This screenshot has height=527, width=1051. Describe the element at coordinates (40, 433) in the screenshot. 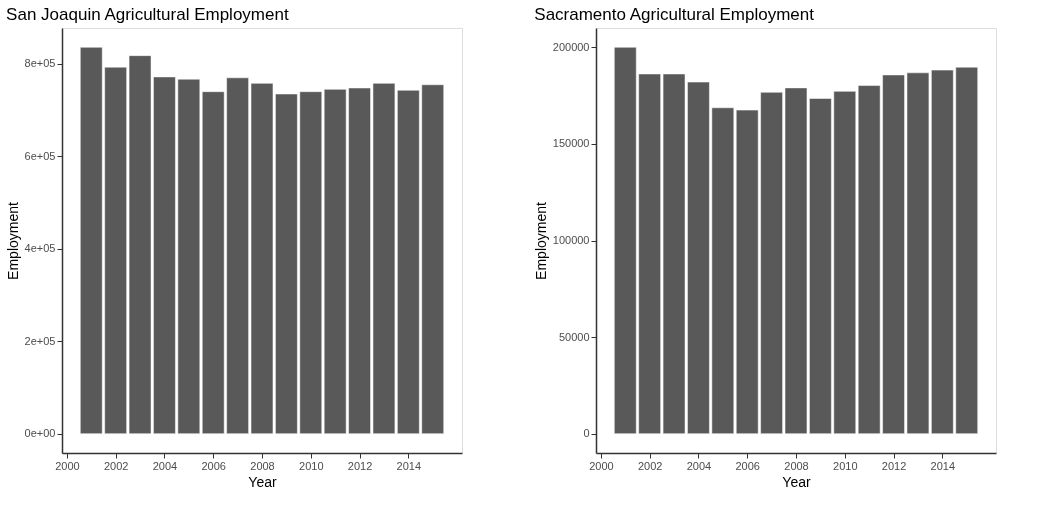

I see `y-tick-label: 0e+00` at that location.